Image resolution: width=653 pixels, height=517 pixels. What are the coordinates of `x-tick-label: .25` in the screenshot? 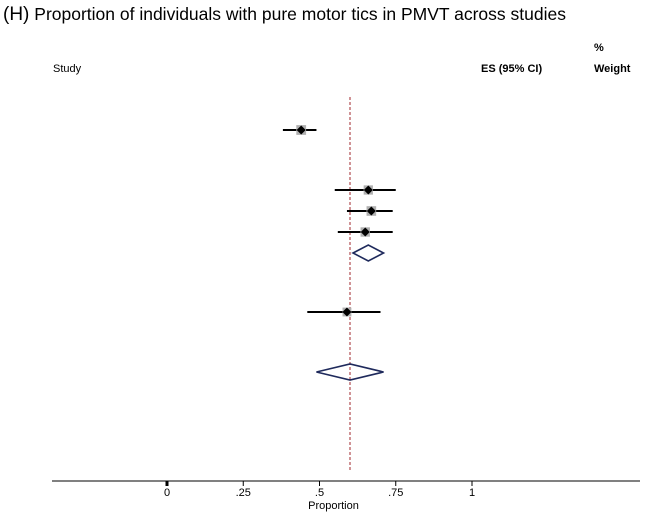 It's located at (243, 493).